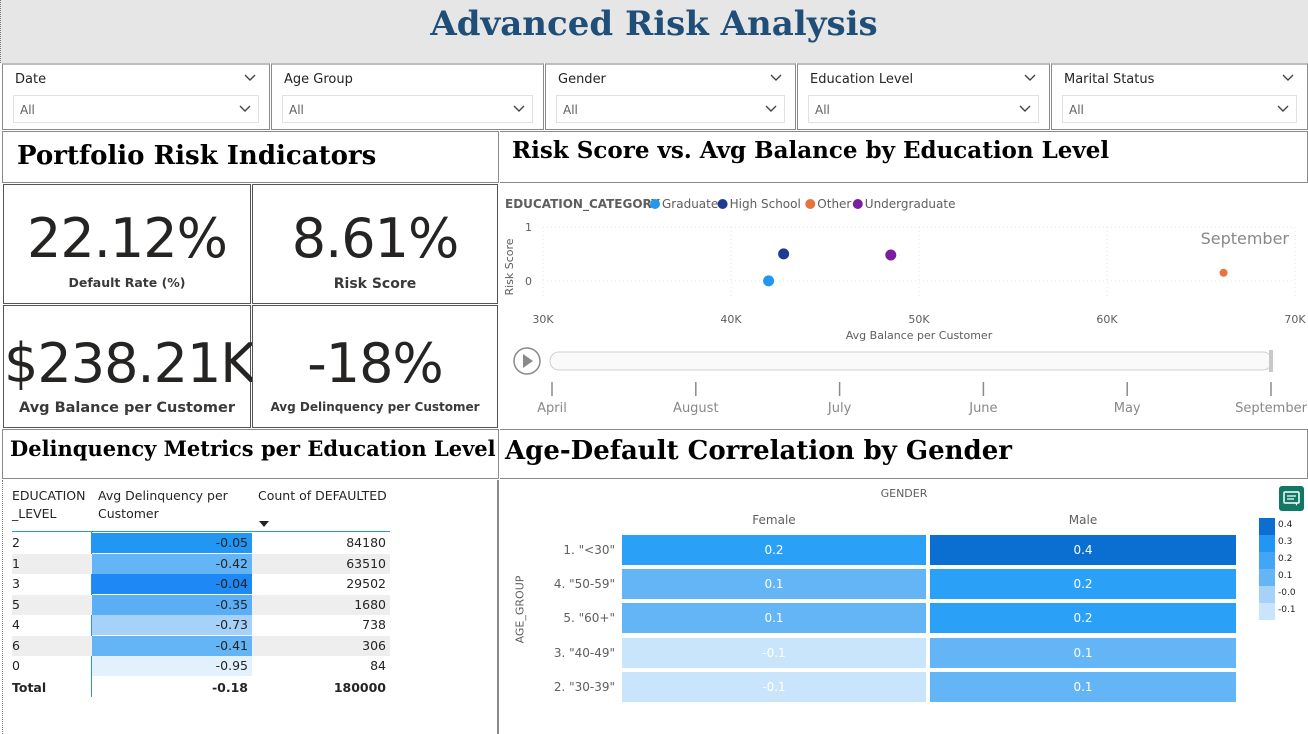  I want to click on table-total-row: Total -0.18 180000, so click(201, 688).